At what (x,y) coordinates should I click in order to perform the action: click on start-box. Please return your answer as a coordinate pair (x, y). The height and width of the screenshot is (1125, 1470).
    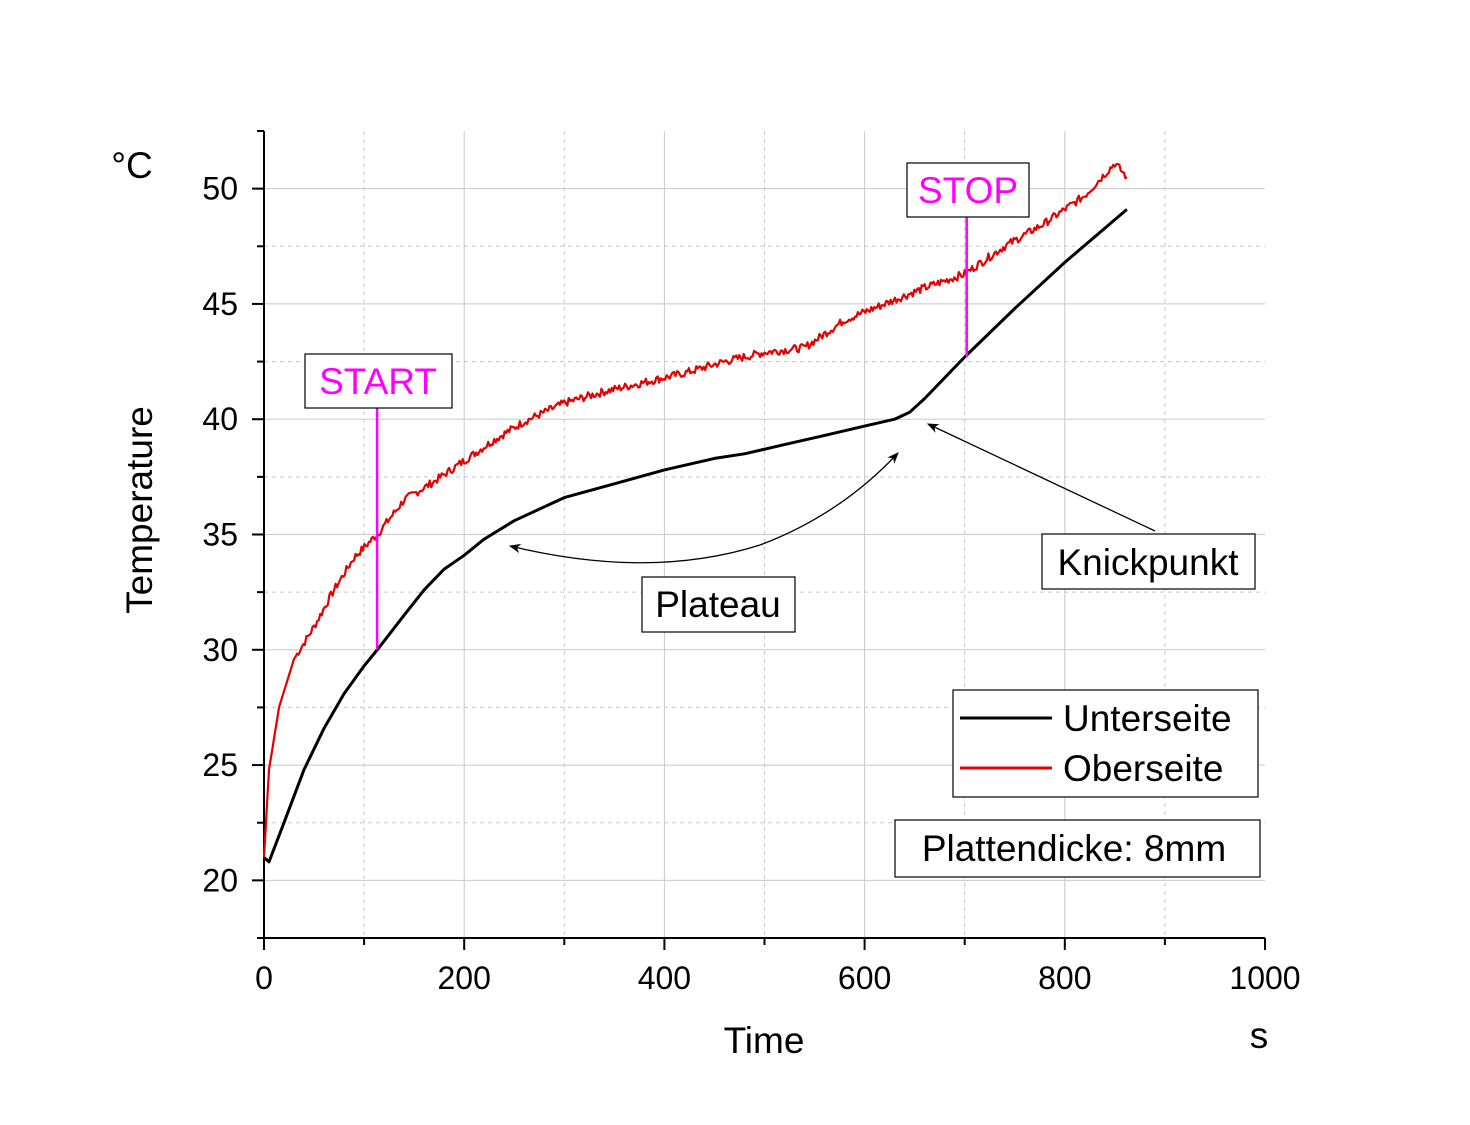
    Looking at the image, I should click on (378, 381).